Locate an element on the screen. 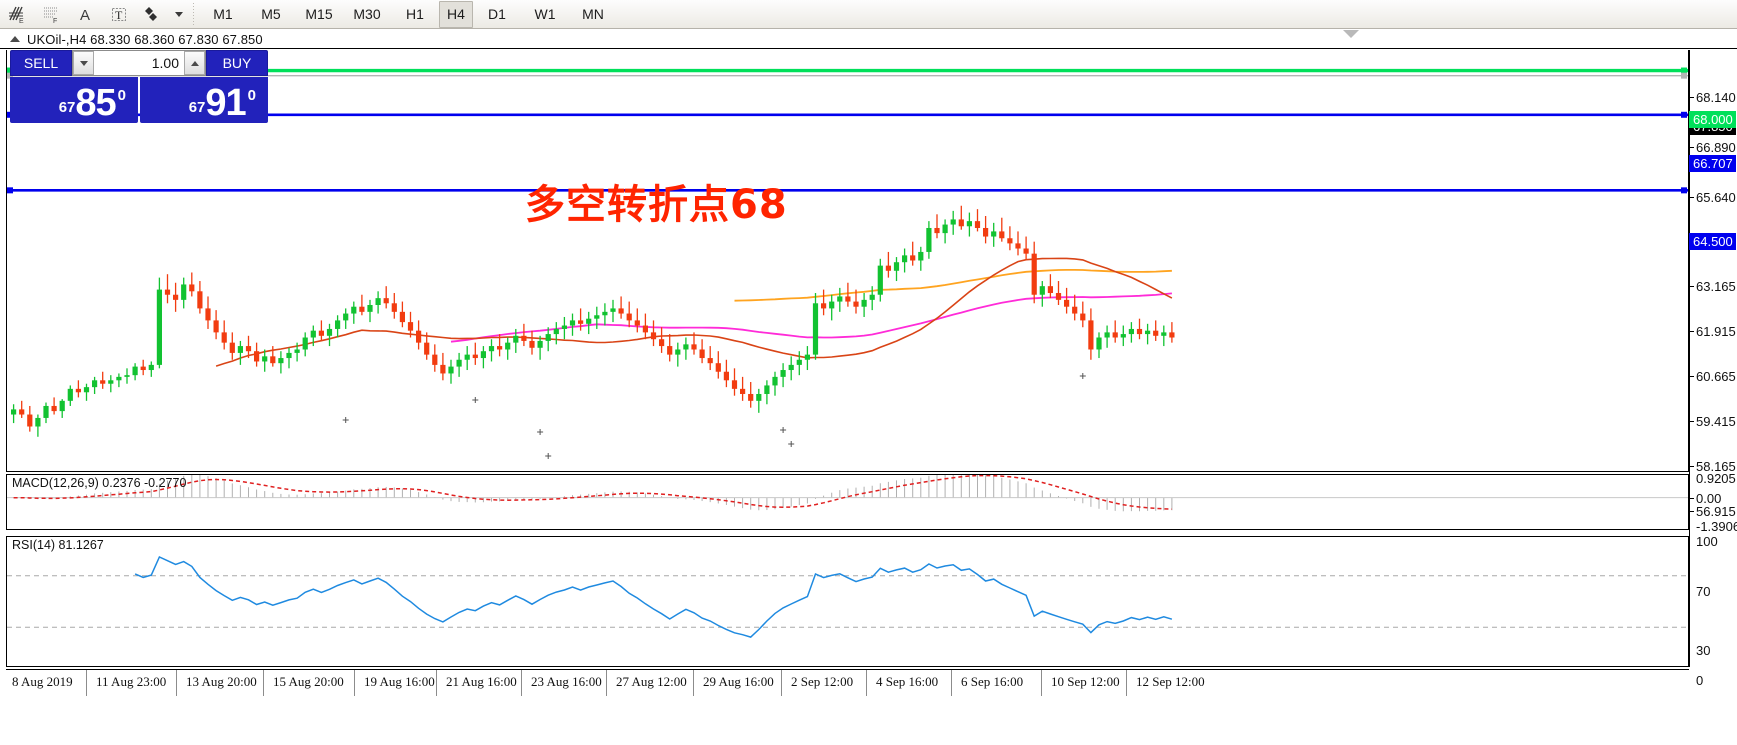  macd-pane is located at coordinates (847, 502).